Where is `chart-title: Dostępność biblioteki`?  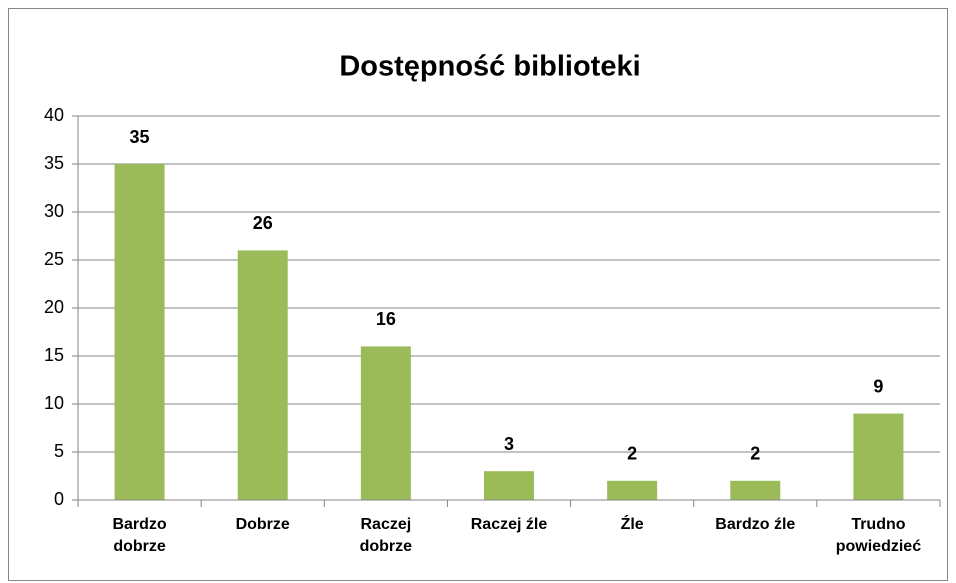 chart-title: Dostępność biblioteki is located at coordinates (489, 67).